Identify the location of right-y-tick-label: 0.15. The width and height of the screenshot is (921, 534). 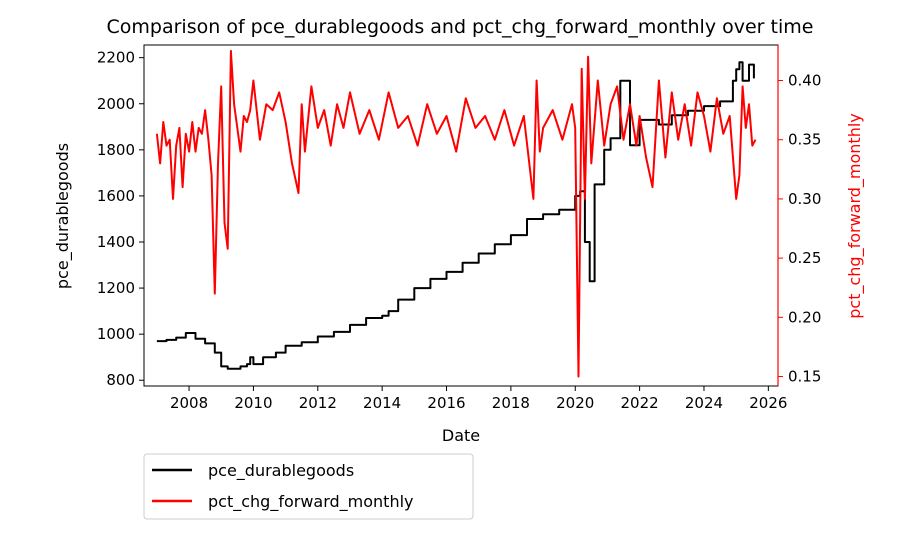
(804, 377).